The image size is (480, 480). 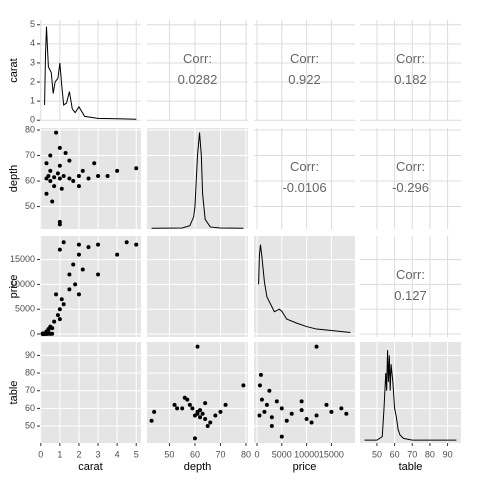 I want to click on corr-value: 0.0282, so click(x=198, y=79).